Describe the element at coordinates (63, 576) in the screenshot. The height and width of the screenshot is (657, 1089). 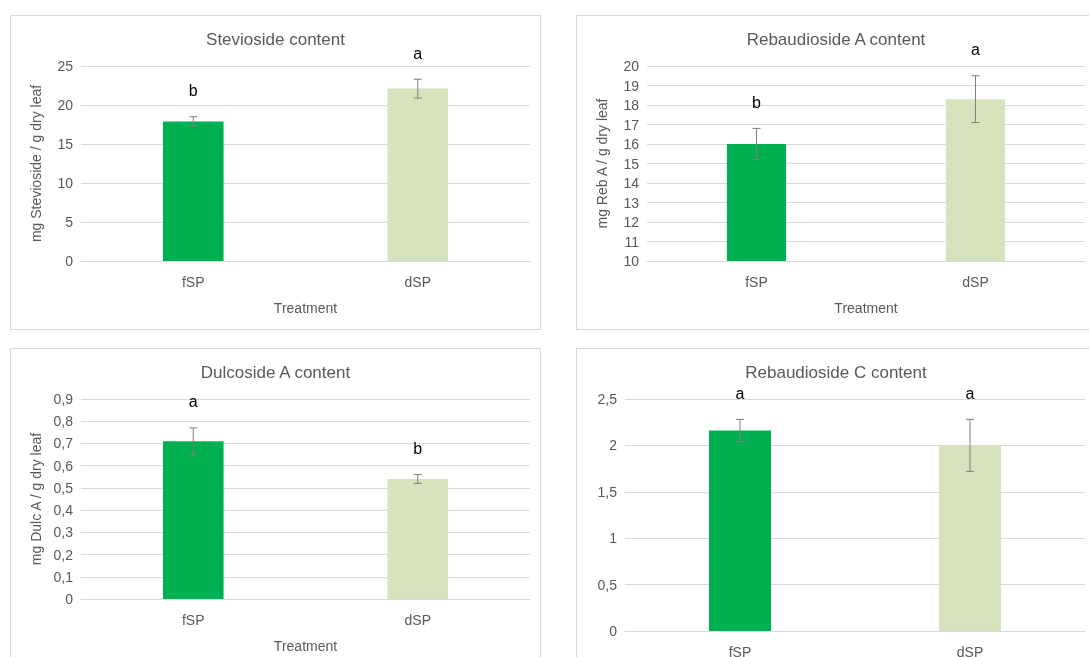
I see `y-tick-label: 0,1` at that location.